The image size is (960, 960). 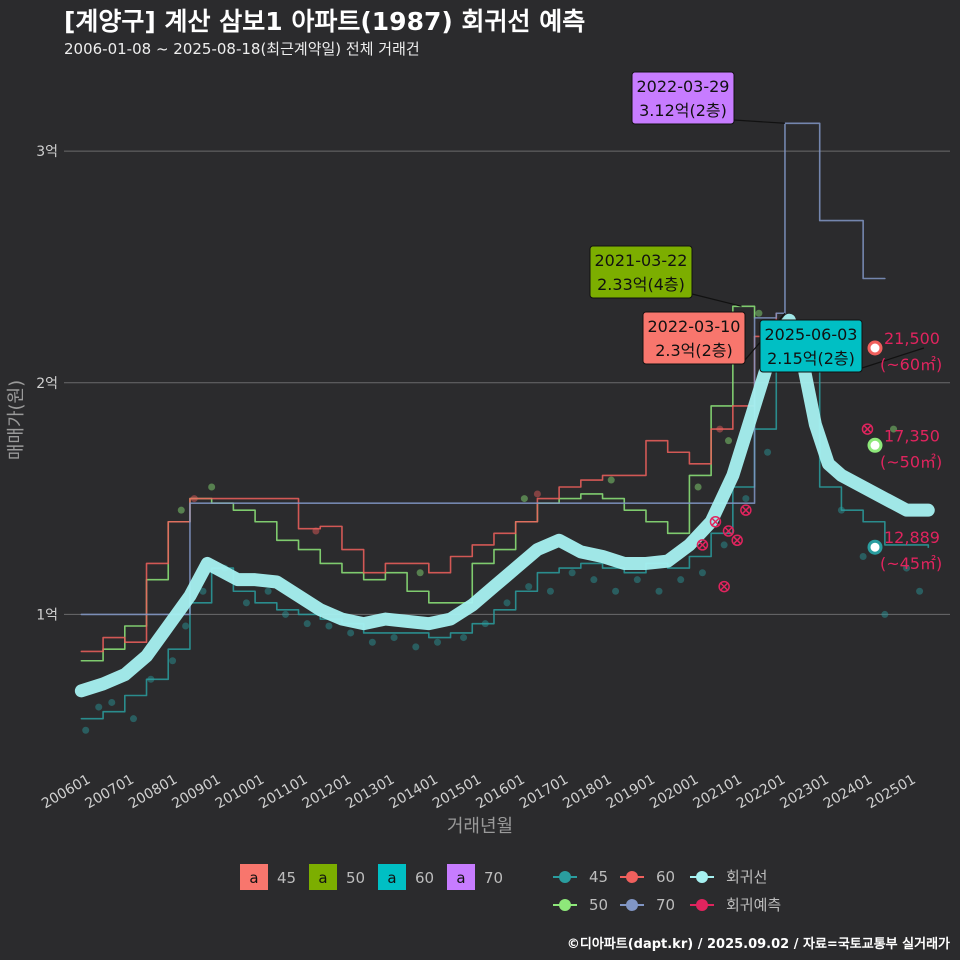 I want to click on x-axis-title: 거래년월, so click(x=480, y=826).